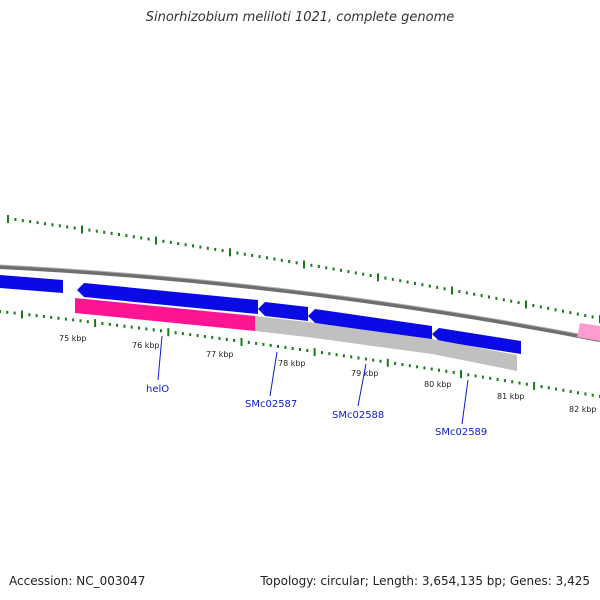 The image size is (600, 600). I want to click on gene-feature-SMc02589, so click(474, 355).